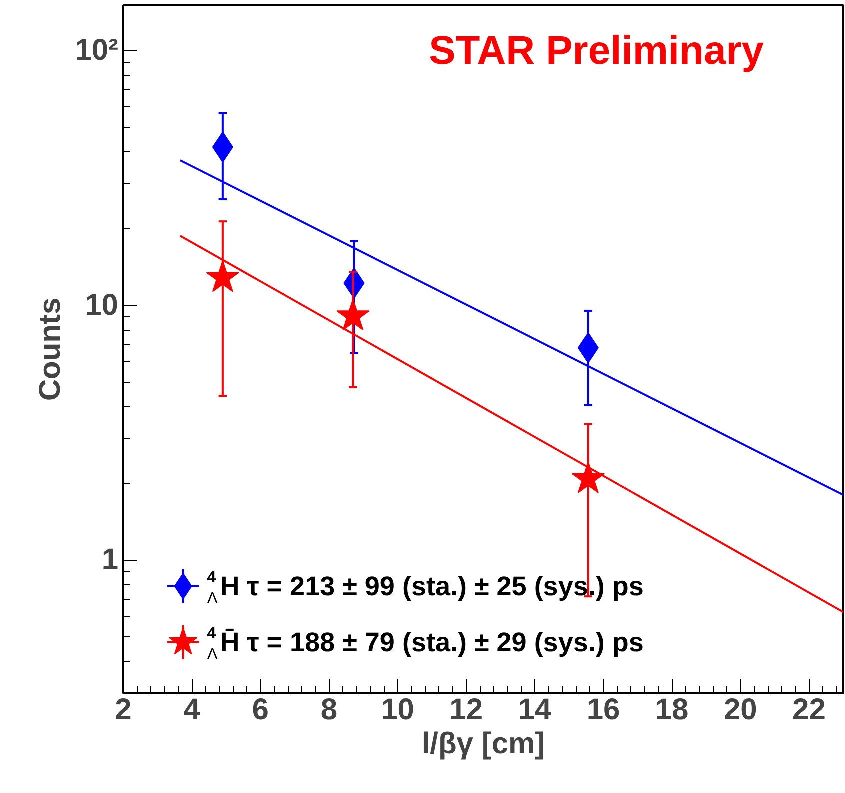  I want to click on x-tick-label: 2, so click(123, 710).